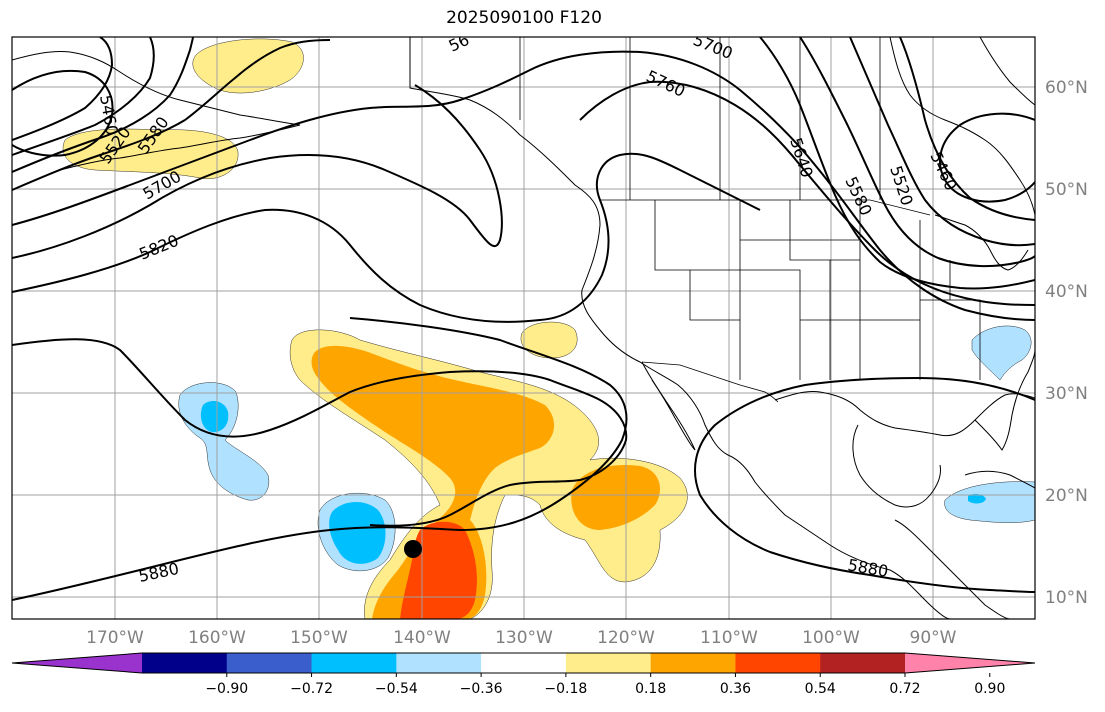 This screenshot has width=1105, height=712. Describe the element at coordinates (989, 689) in the screenshot. I see `colorbar-tick-label: 0.90` at that location.